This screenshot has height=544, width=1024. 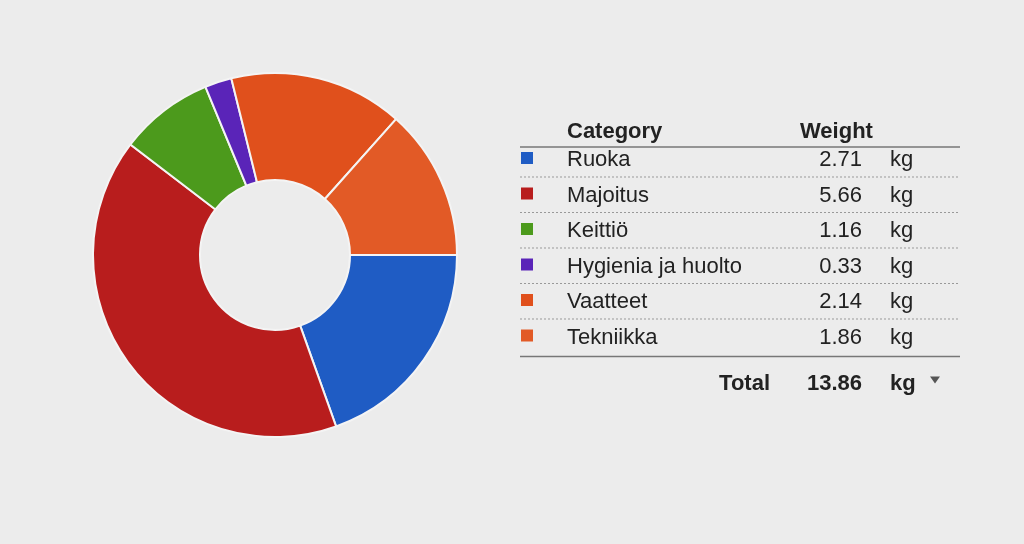 What do you see at coordinates (834, 382) in the screenshot?
I see `text: 13.86` at bounding box center [834, 382].